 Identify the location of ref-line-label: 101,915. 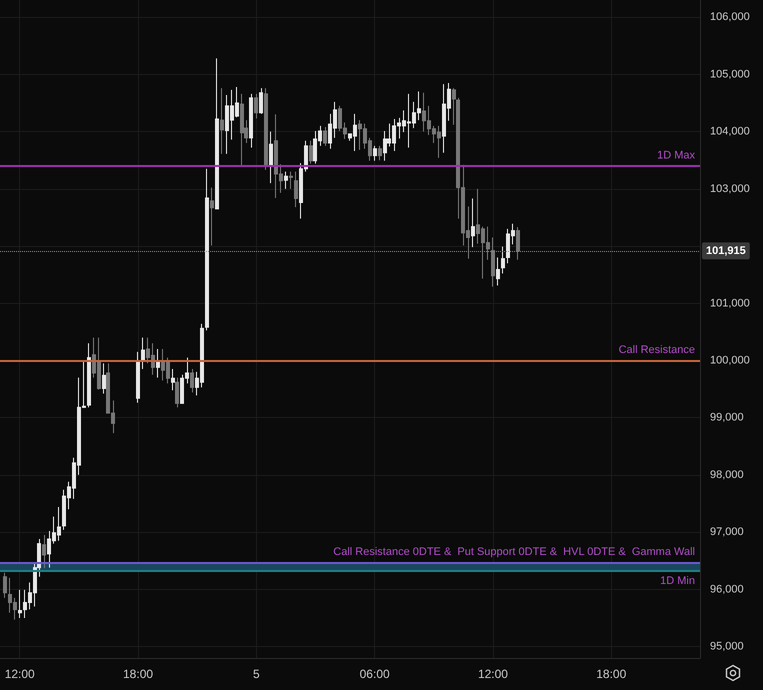
(726, 250).